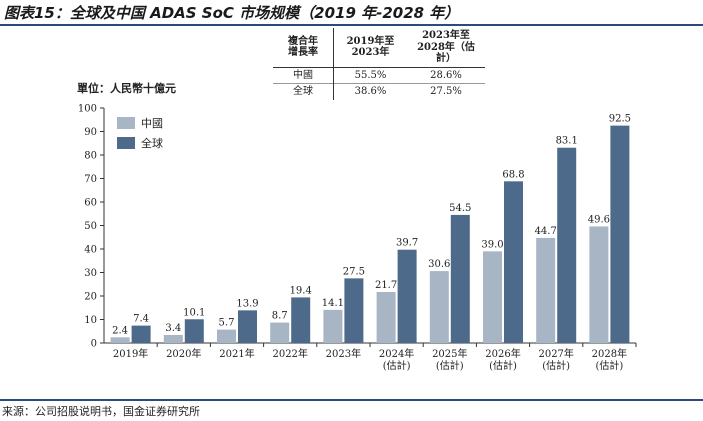  What do you see at coordinates (87, 109) in the screenshot?
I see `y-tick-label: 100` at bounding box center [87, 109].